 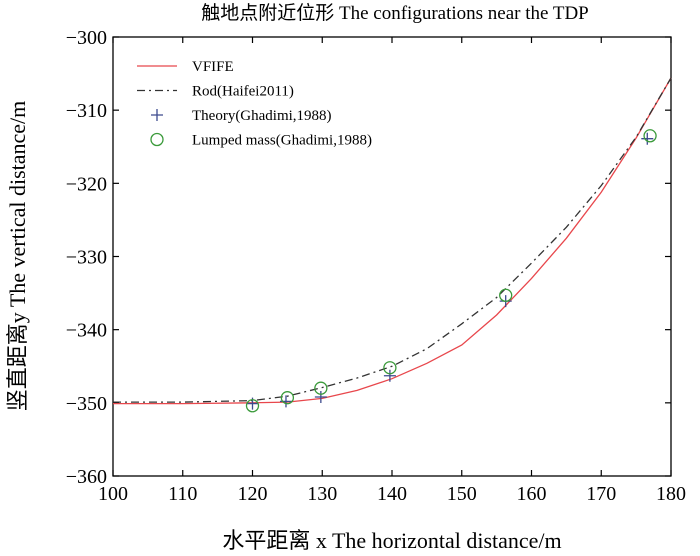 I want to click on x-tick-label: 100, so click(x=113, y=494).